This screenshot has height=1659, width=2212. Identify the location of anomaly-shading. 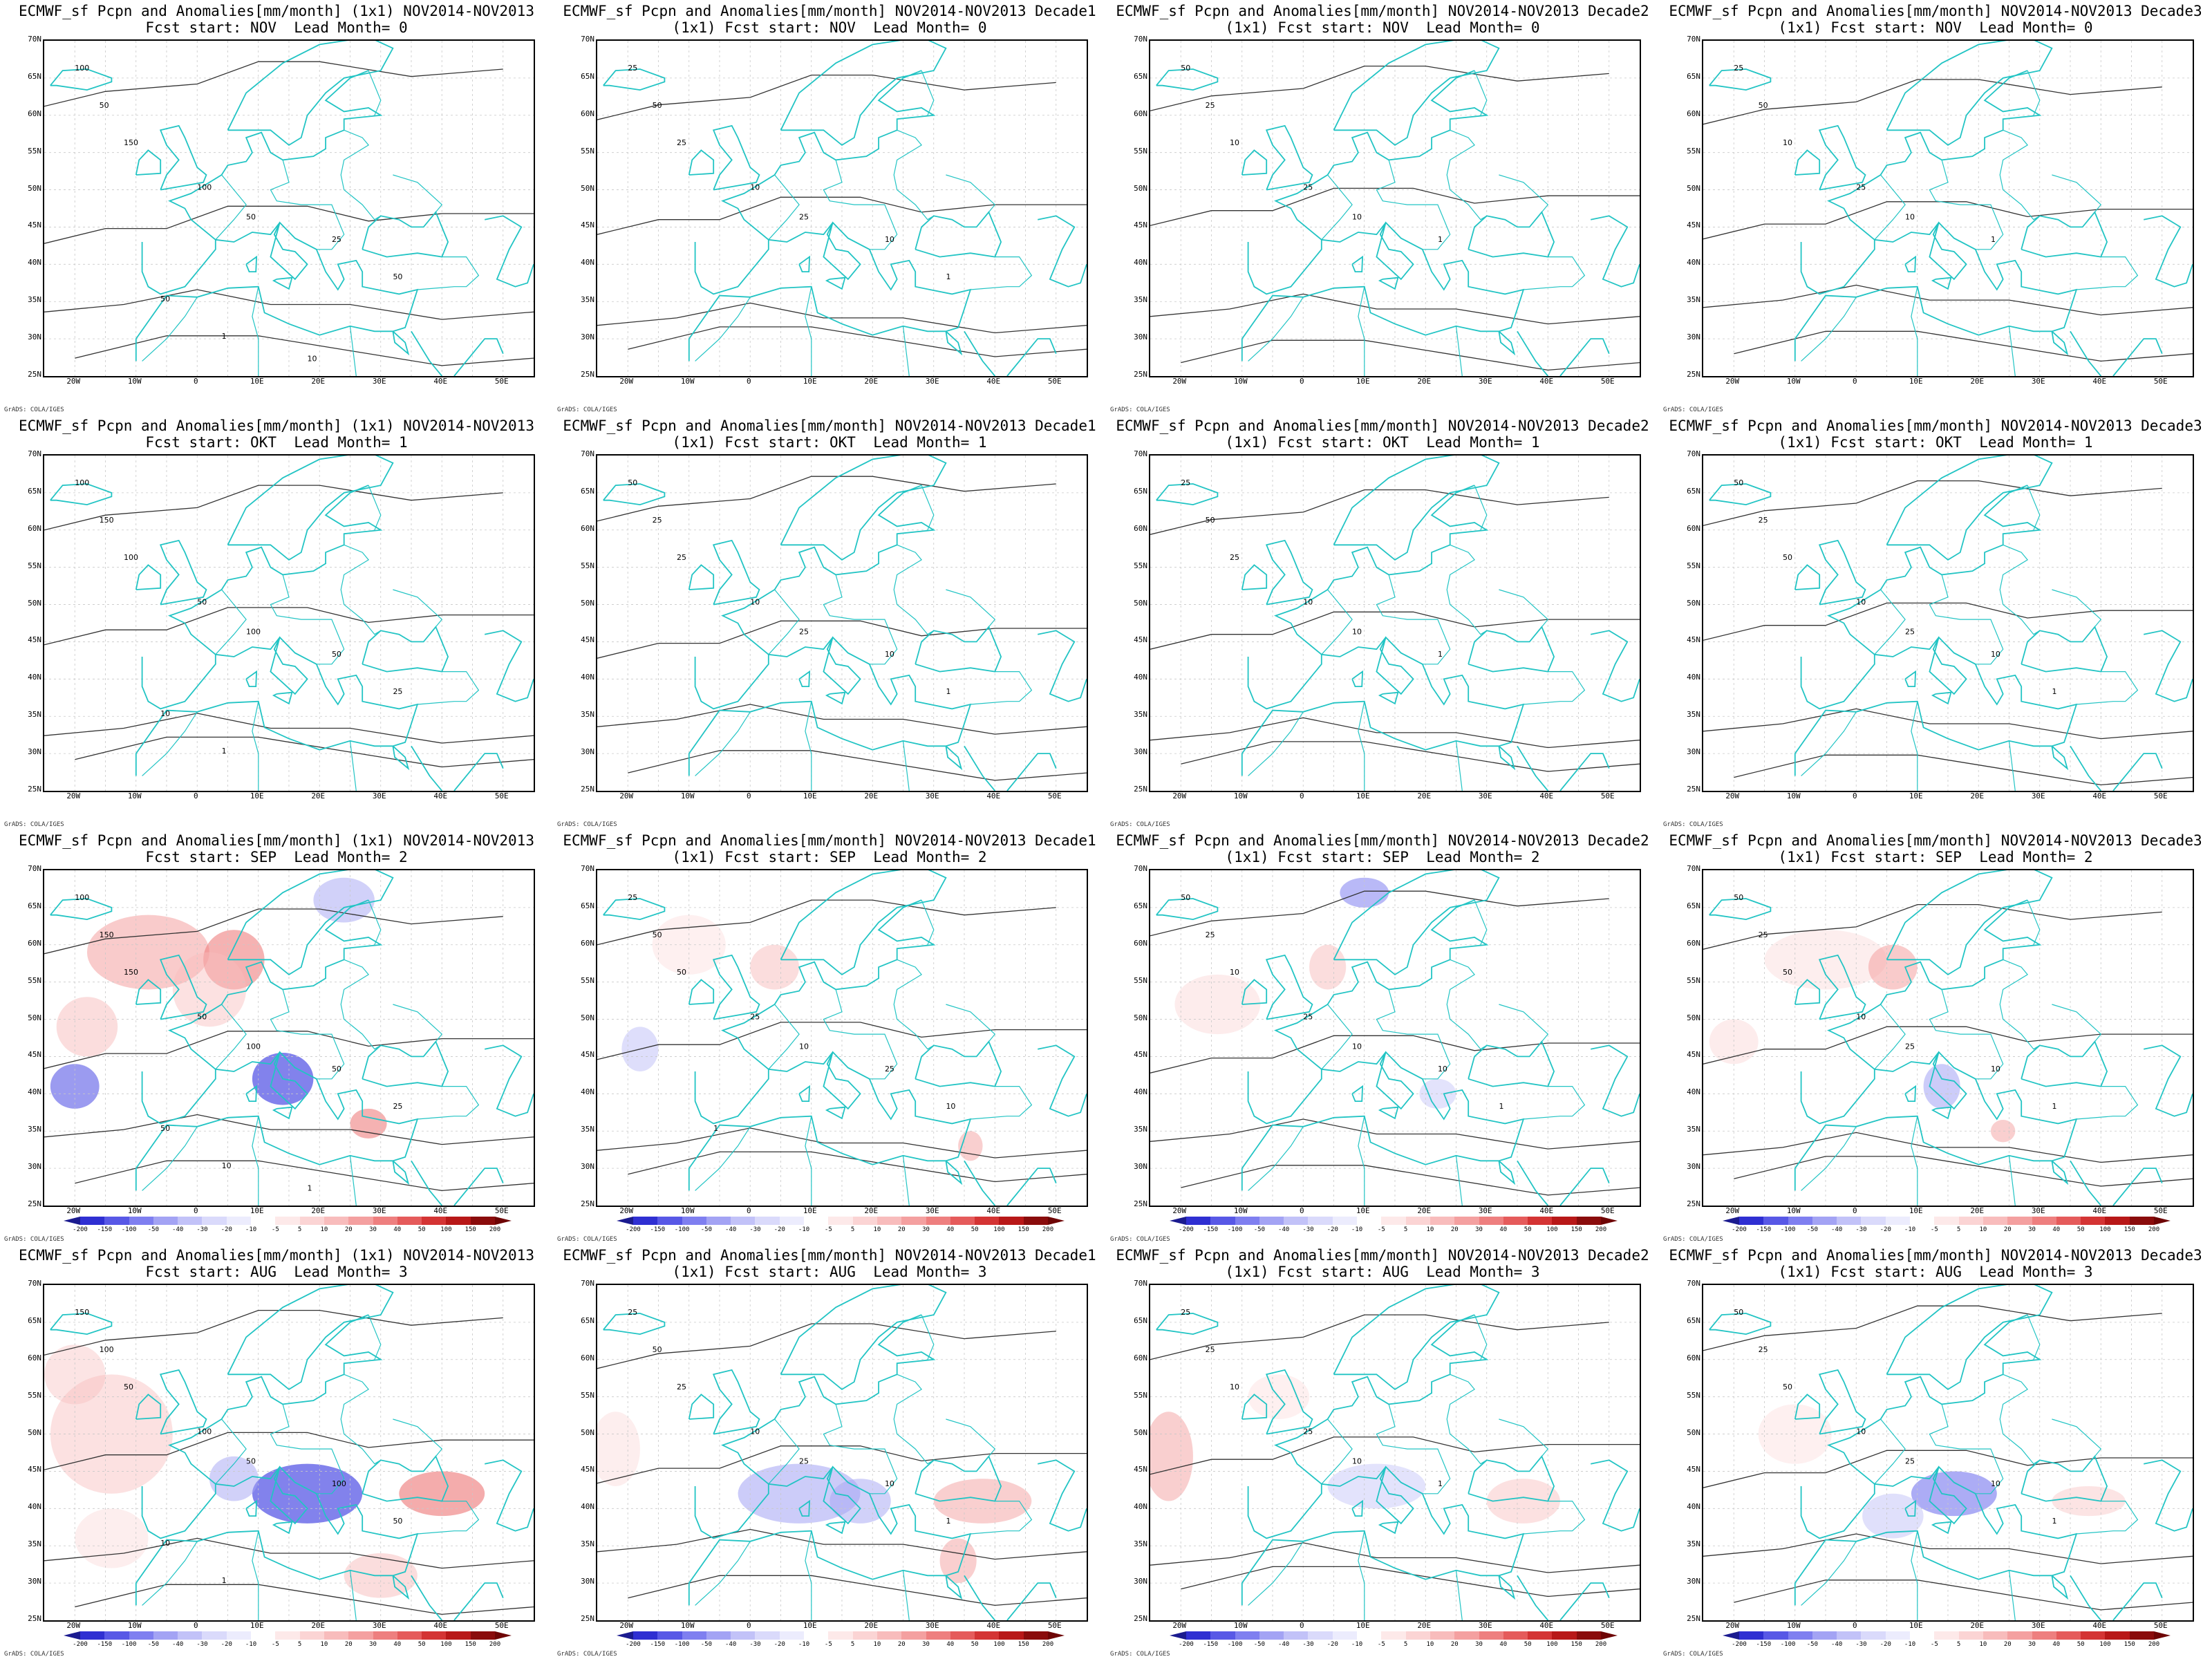
(147, 953).